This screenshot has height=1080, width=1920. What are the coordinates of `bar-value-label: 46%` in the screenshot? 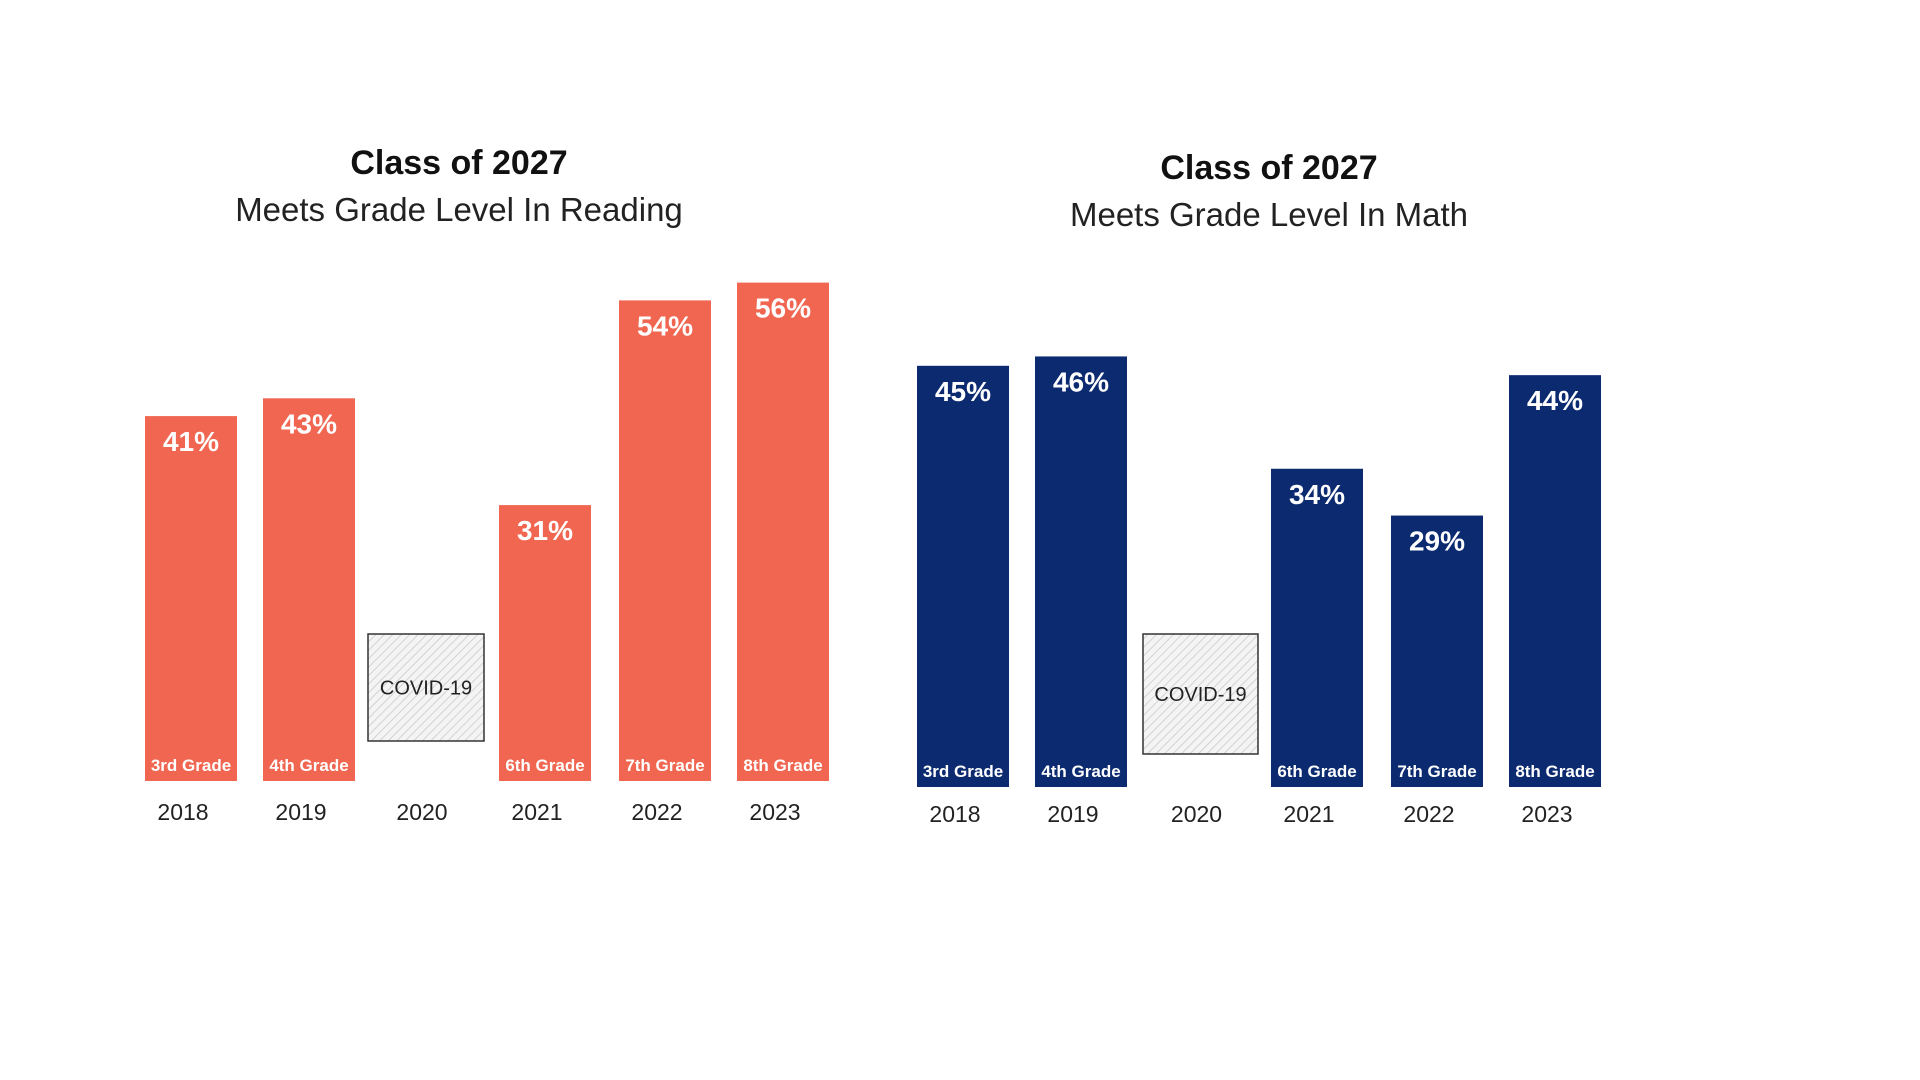 It's located at (1081, 381).